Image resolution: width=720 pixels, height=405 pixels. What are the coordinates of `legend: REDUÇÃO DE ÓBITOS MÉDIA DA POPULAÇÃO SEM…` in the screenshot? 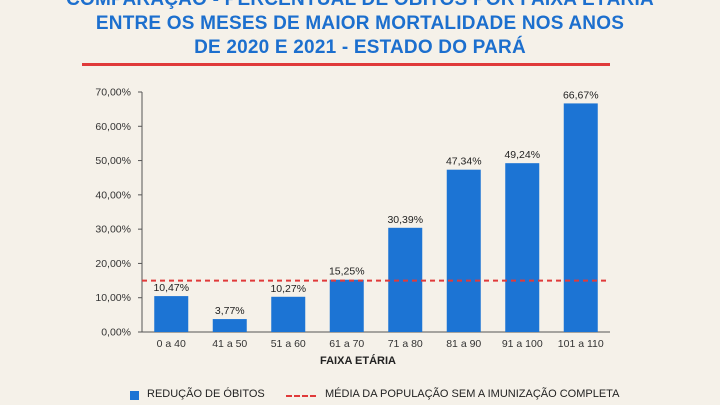 It's located at (360, 396).